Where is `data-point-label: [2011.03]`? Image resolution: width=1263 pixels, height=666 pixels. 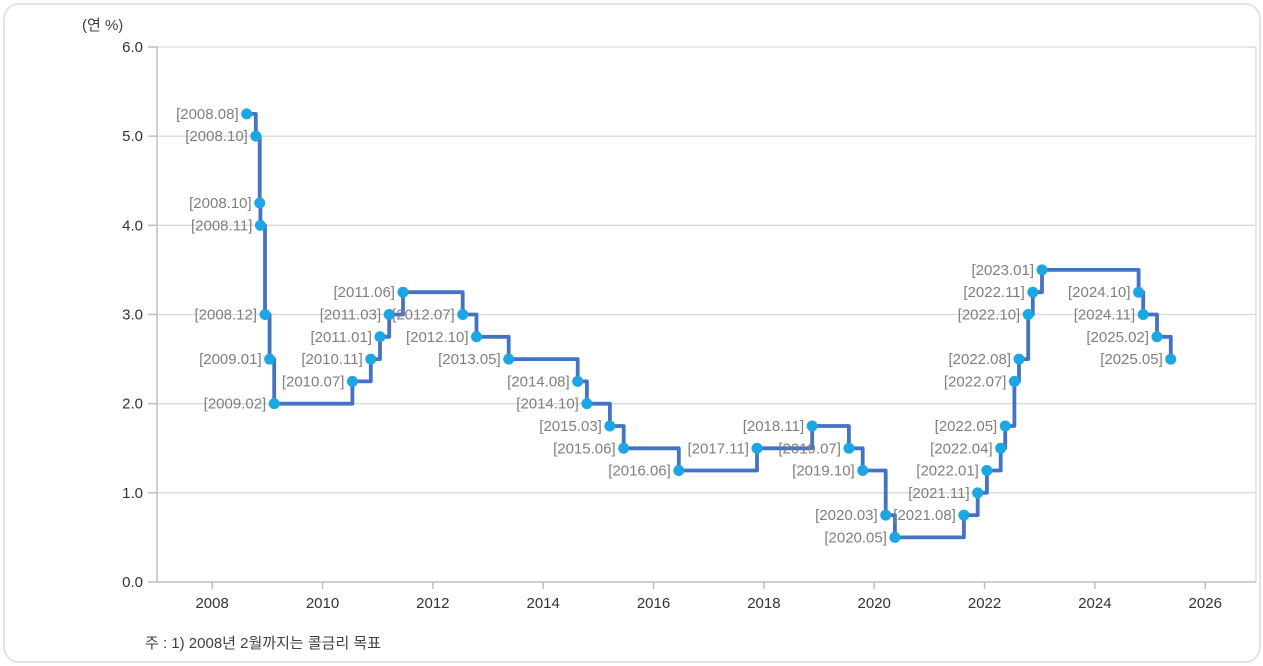
data-point-label: [2011.03] is located at coordinates (350, 315).